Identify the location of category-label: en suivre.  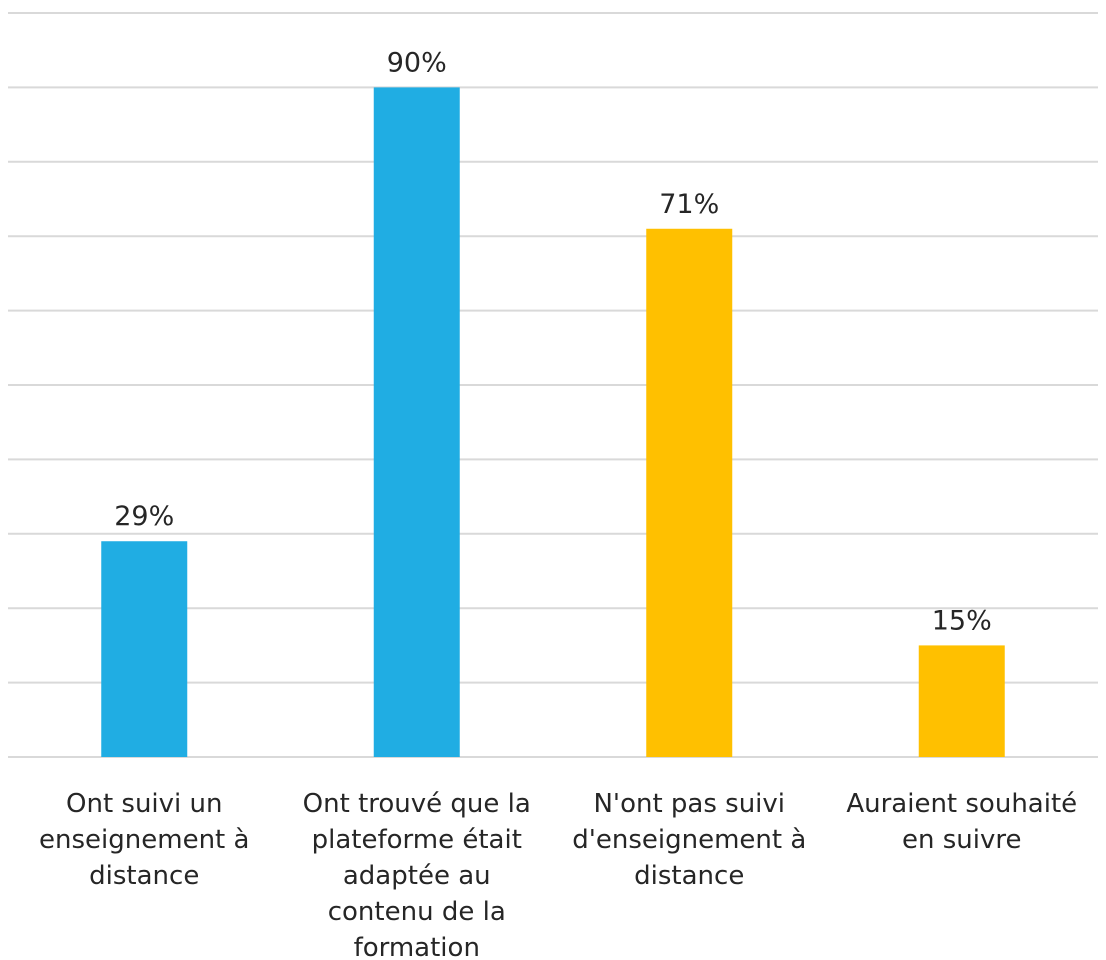
(962, 840).